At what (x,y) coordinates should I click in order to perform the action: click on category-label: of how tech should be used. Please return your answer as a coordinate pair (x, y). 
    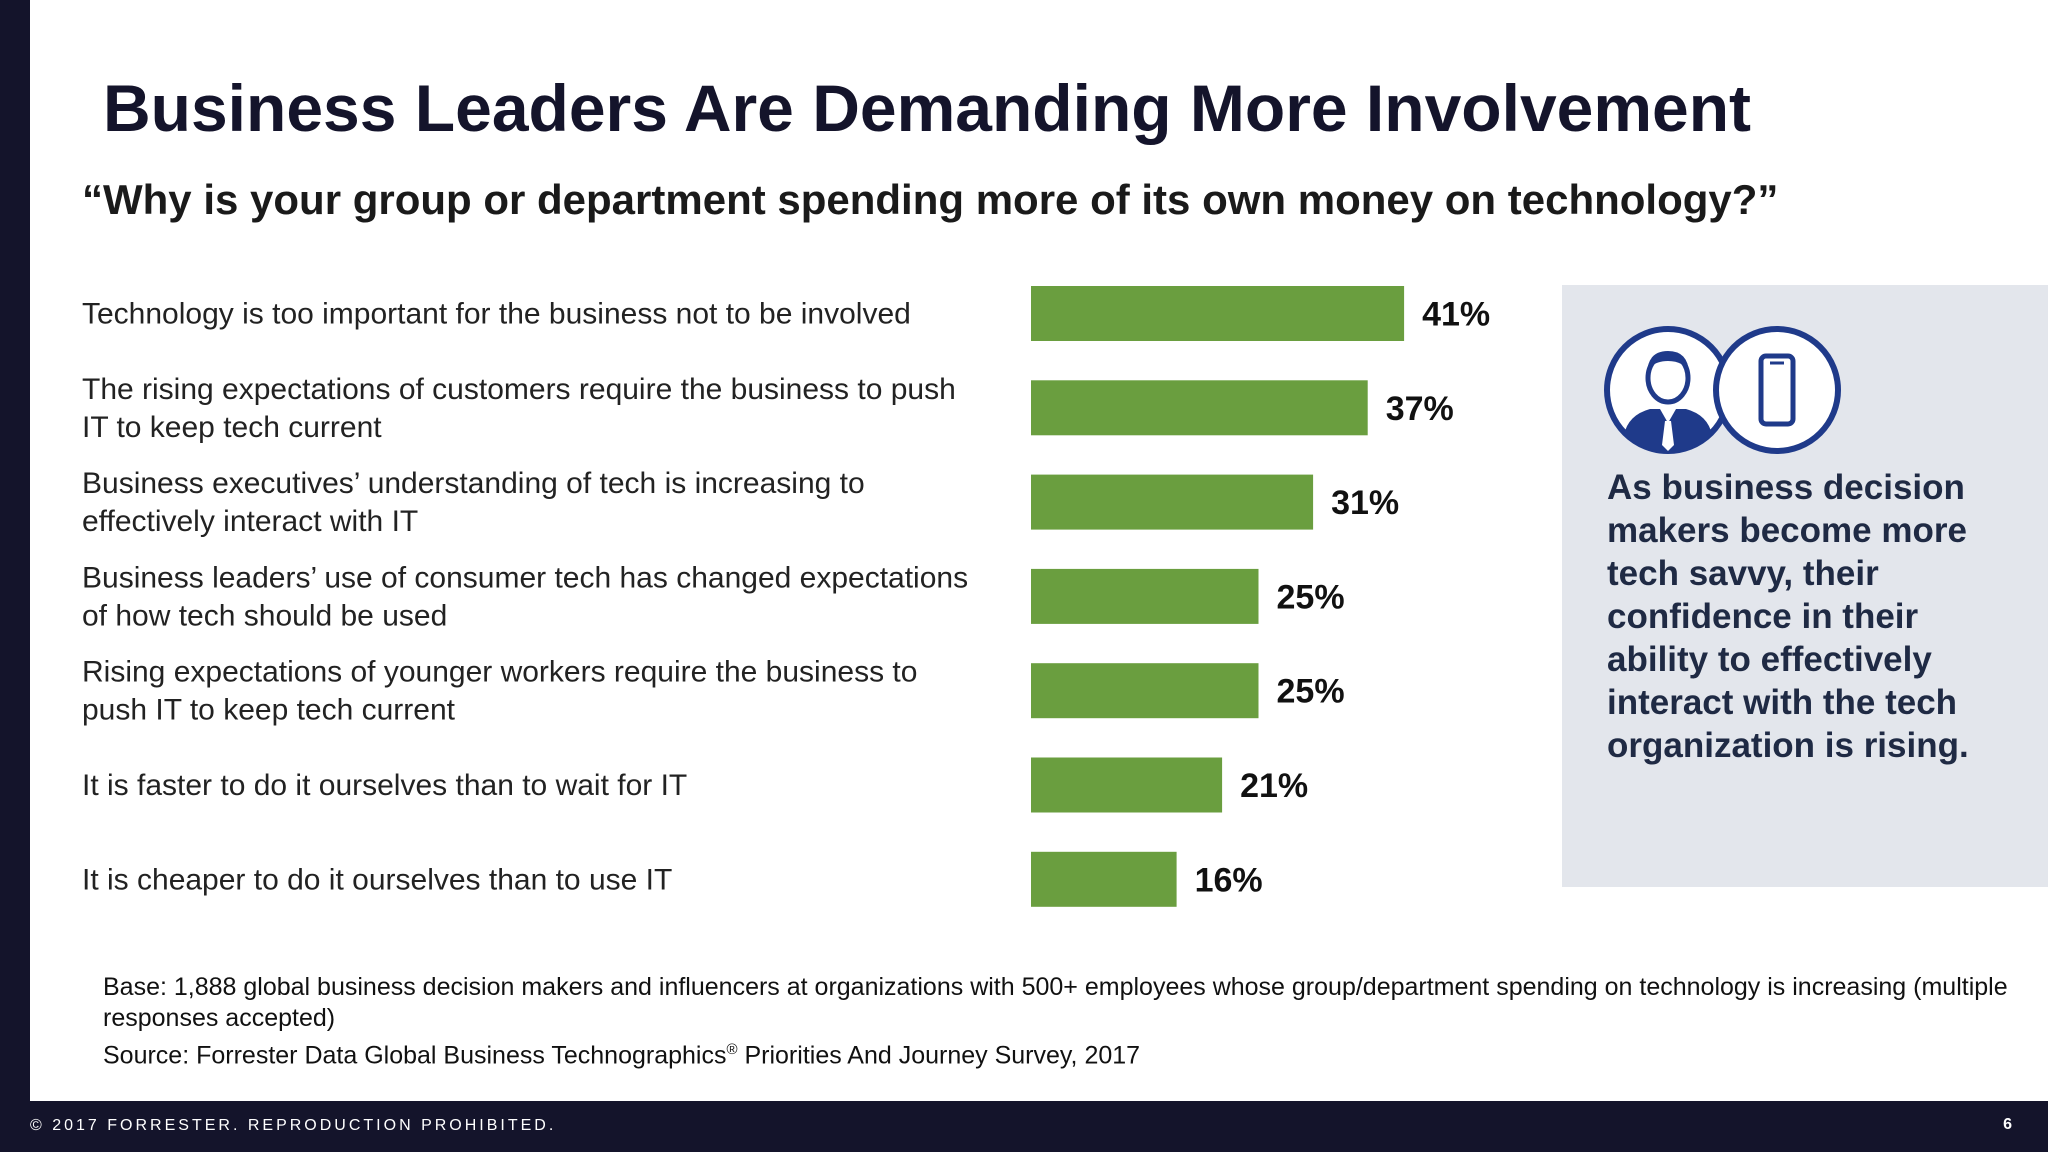
    Looking at the image, I should click on (264, 615).